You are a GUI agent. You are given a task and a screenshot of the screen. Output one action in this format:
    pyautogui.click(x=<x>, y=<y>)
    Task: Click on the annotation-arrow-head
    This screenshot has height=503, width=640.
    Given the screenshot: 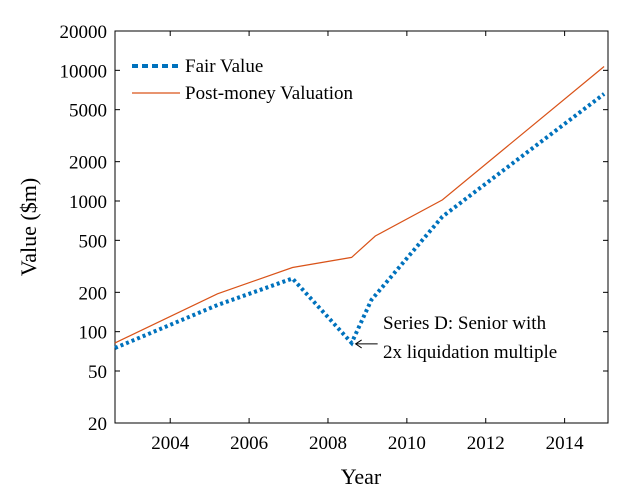 What is the action you would take?
    pyautogui.click(x=358, y=344)
    